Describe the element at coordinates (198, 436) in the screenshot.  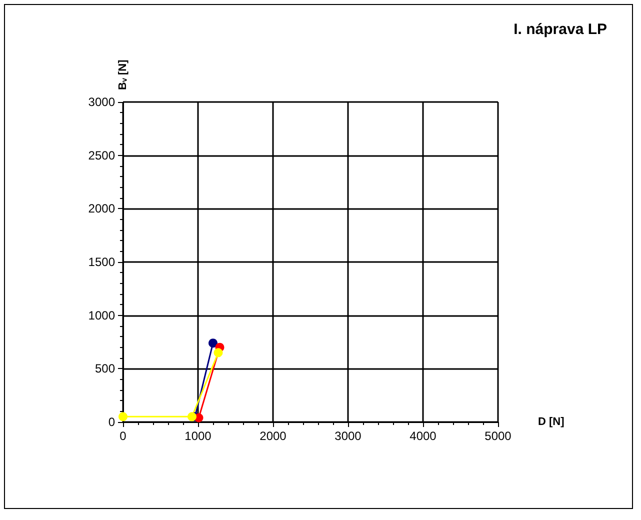
I see `x-tick-label: 1000` at that location.